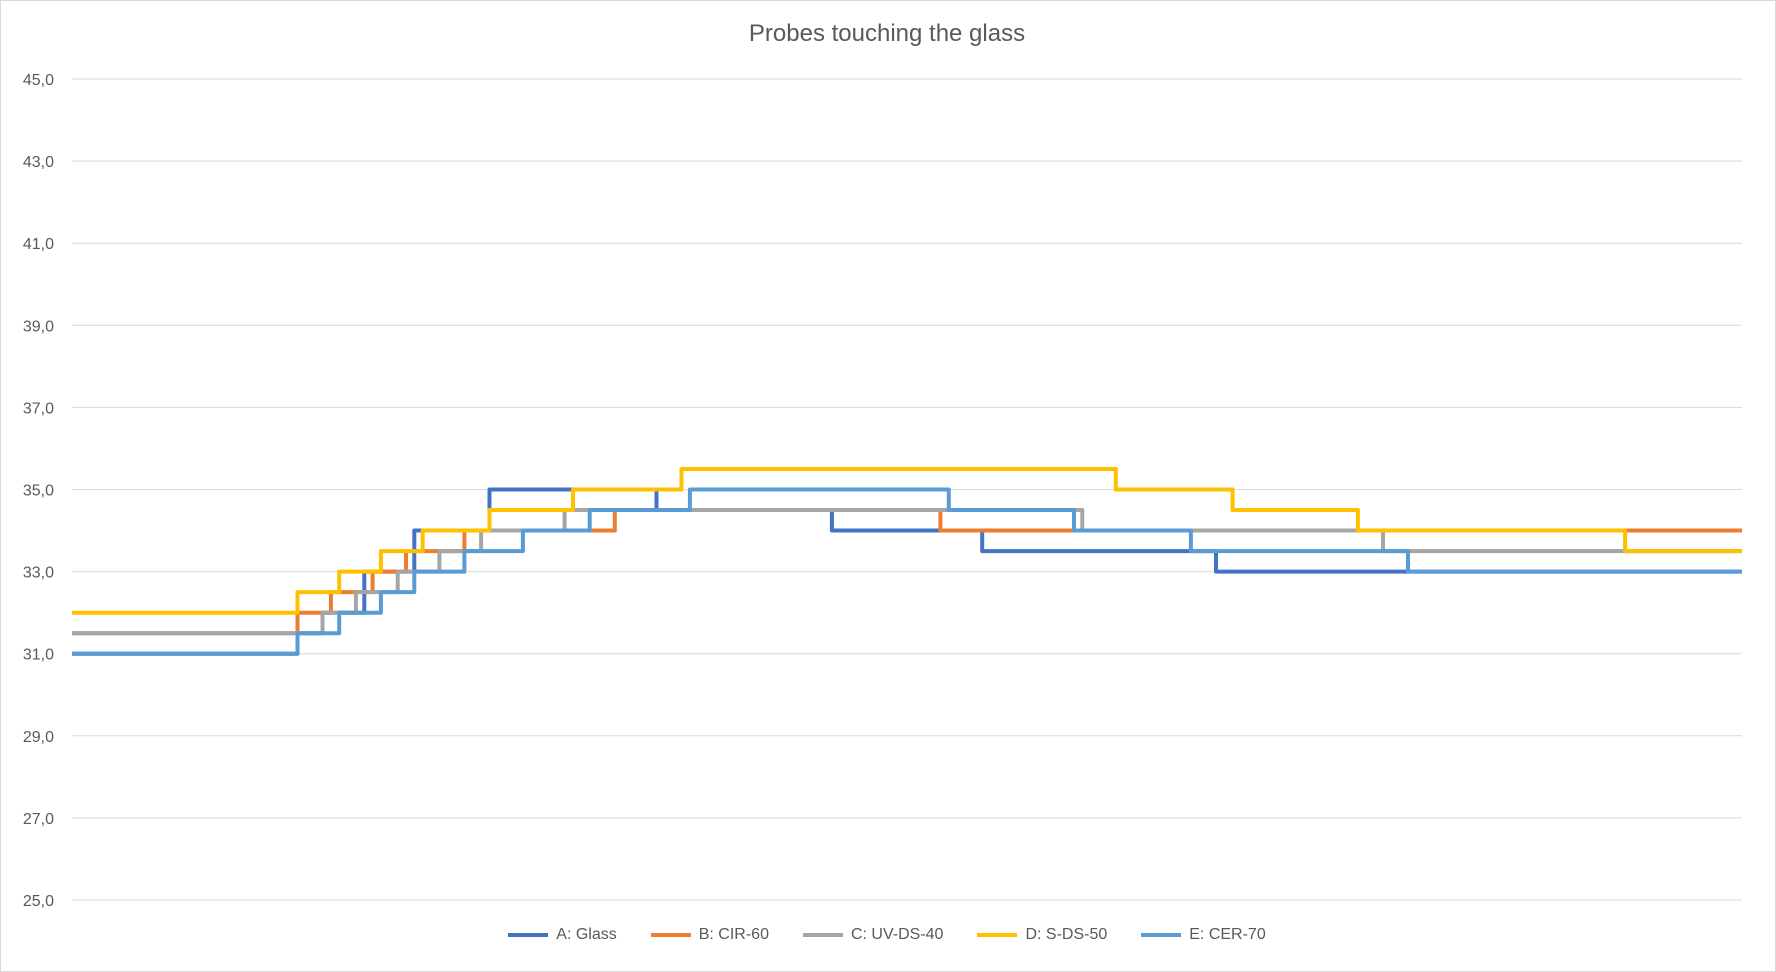 The width and height of the screenshot is (1776, 972). I want to click on y-tick-label: 45,0, so click(38, 80).